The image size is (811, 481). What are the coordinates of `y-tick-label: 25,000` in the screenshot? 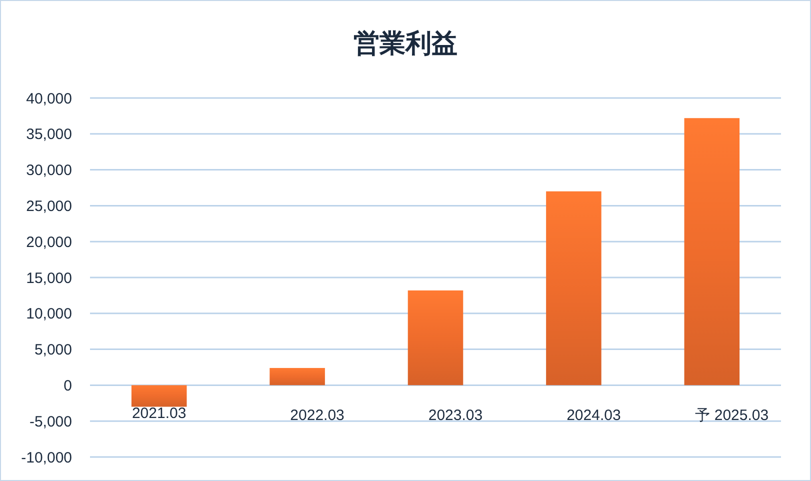 It's located at (49, 206).